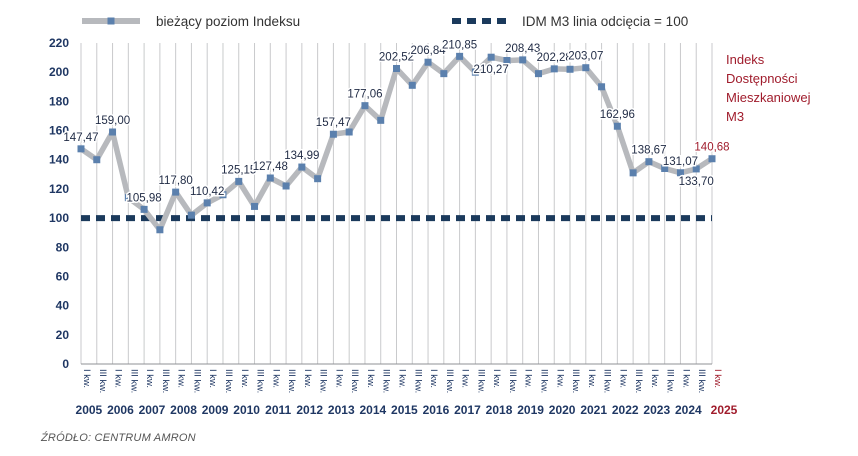 This screenshot has width=858, height=456. What do you see at coordinates (554, 58) in the screenshot?
I see `data-label: 202,28` at bounding box center [554, 58].